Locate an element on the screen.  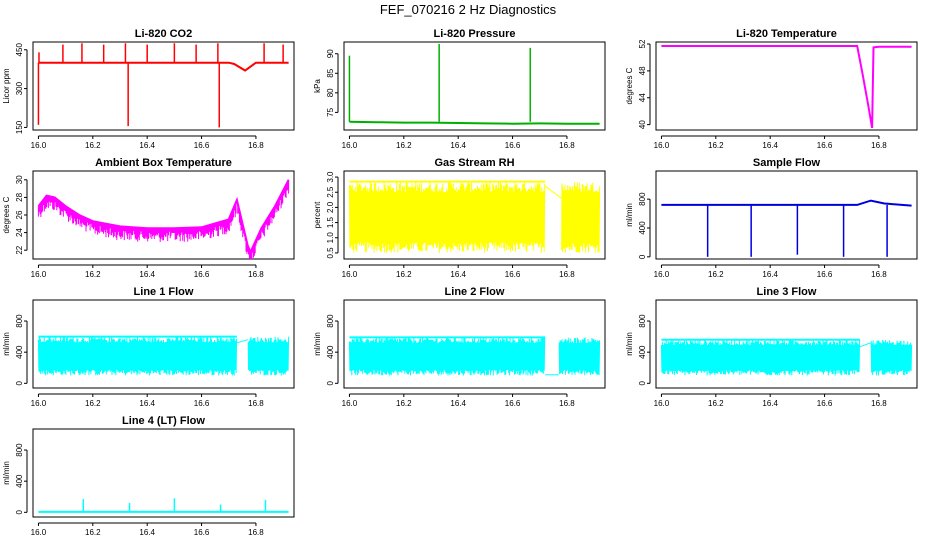
y-tick-label: 80 is located at coordinates (330, 92).